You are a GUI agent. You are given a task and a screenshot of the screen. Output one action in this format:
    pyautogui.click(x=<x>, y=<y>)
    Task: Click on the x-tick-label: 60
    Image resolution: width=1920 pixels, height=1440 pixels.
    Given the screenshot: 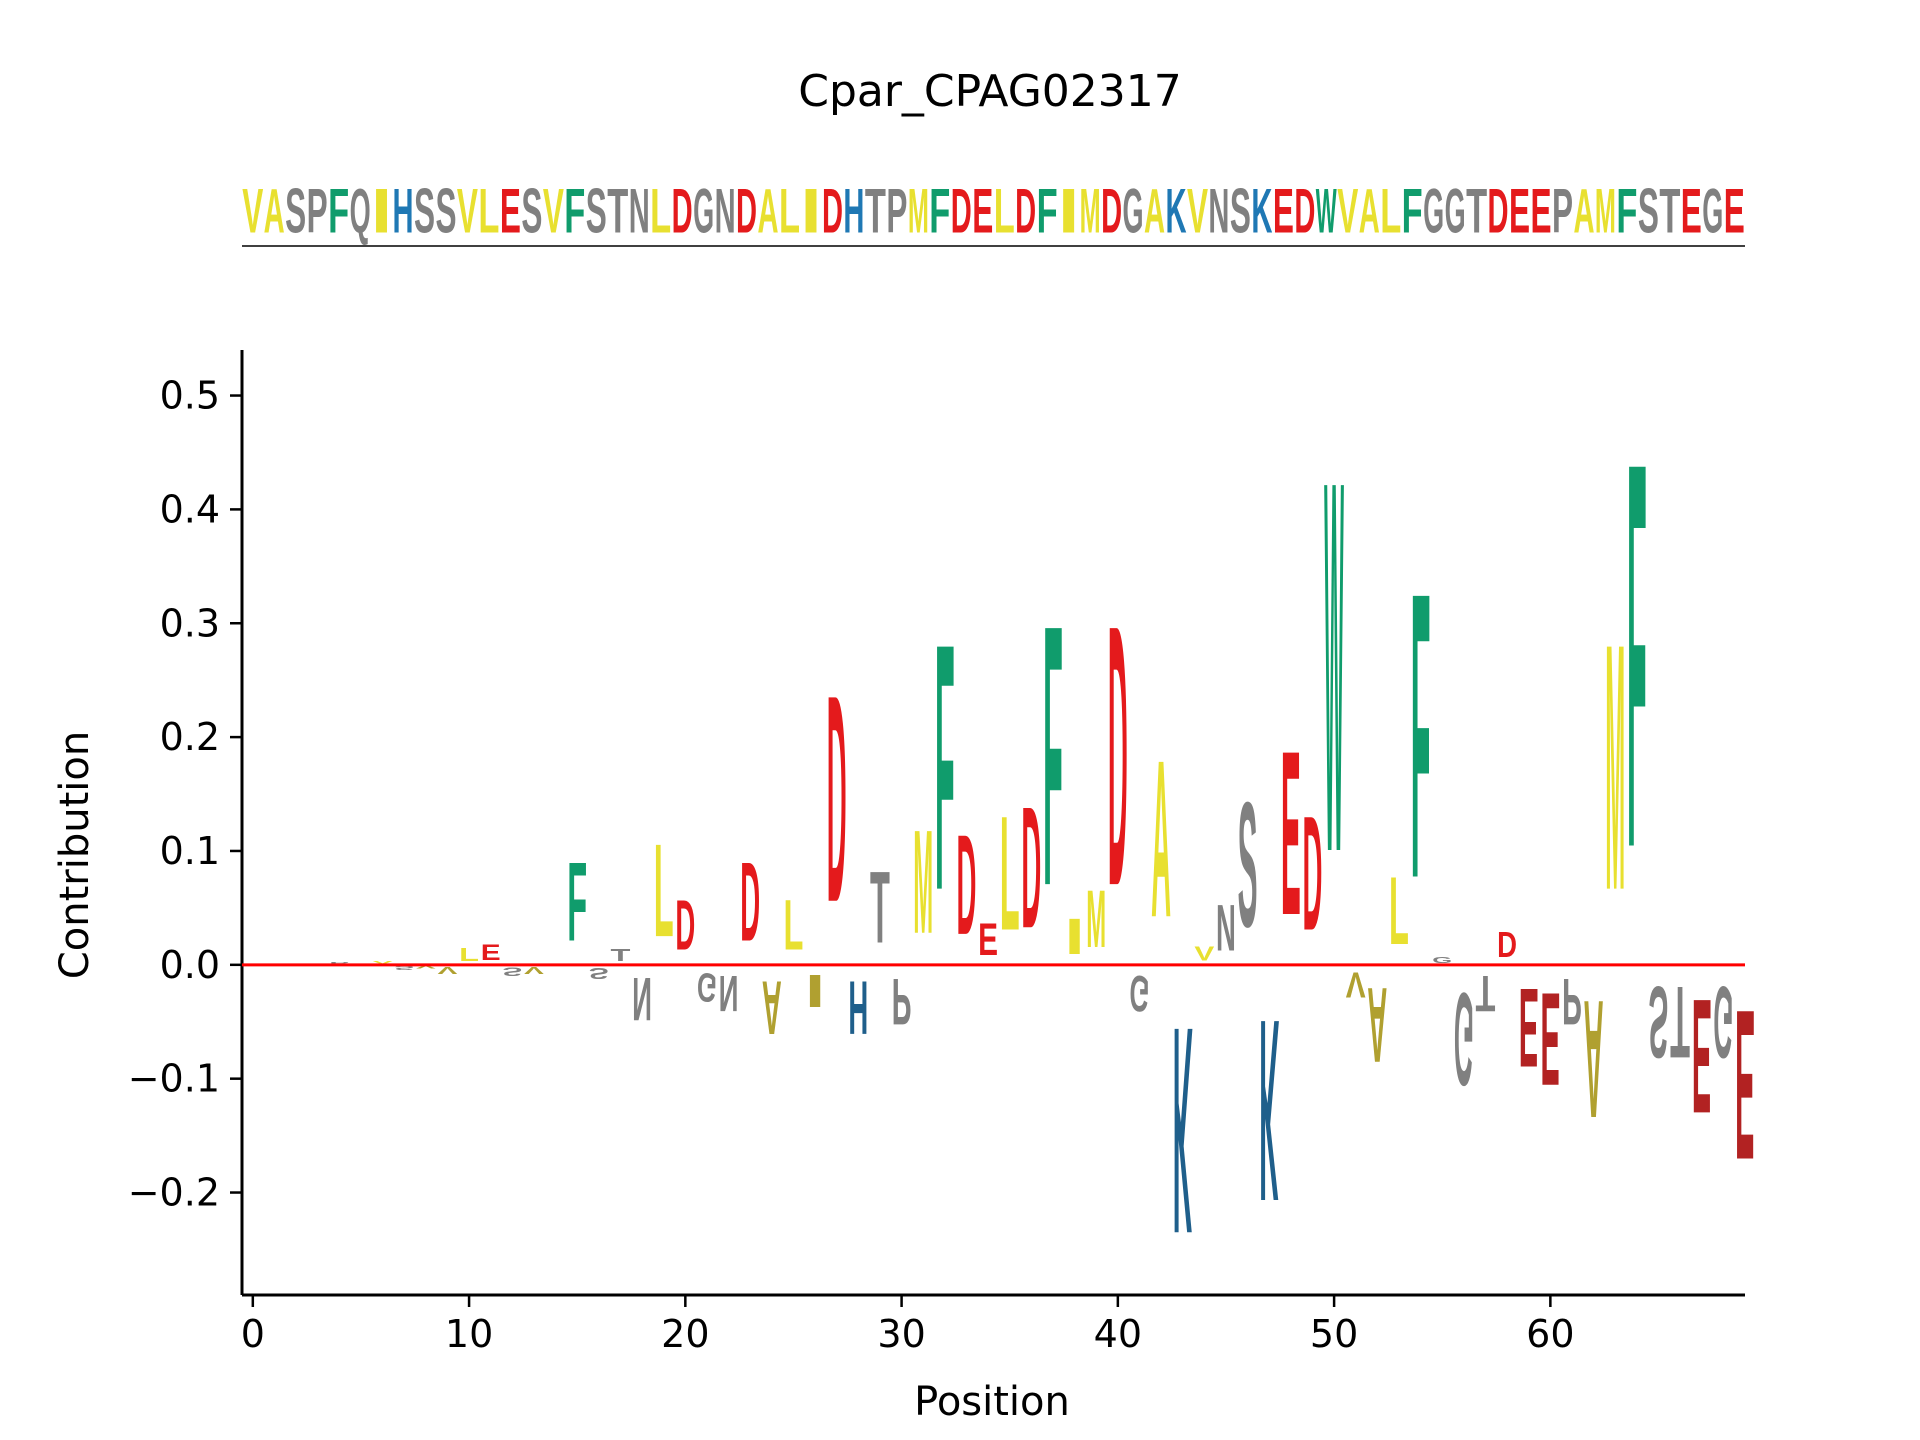 What is the action you would take?
    pyautogui.click(x=1550, y=1334)
    